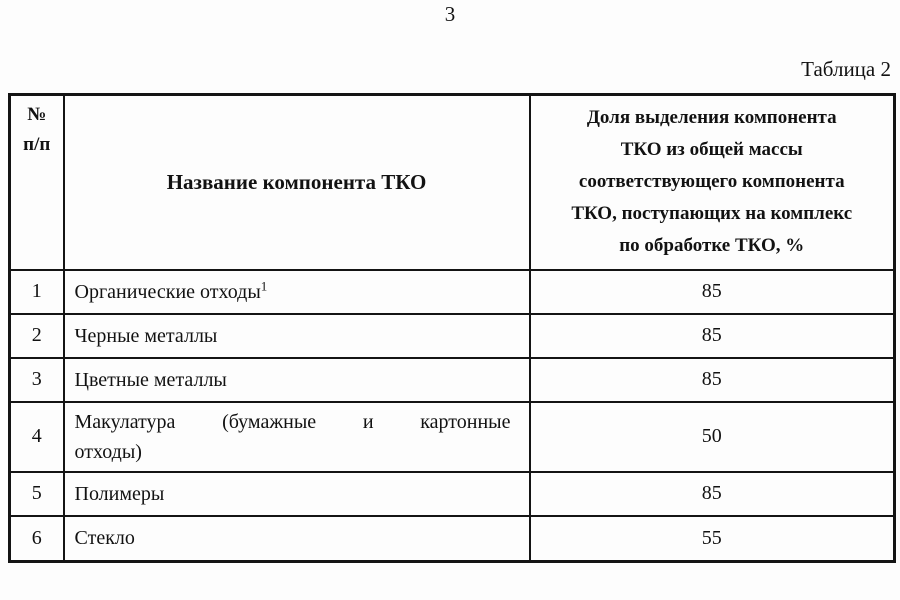 The width and height of the screenshot is (900, 600). Describe the element at coordinates (296, 493) in the screenshot. I see `component-name-cell: Полимеры` at that location.